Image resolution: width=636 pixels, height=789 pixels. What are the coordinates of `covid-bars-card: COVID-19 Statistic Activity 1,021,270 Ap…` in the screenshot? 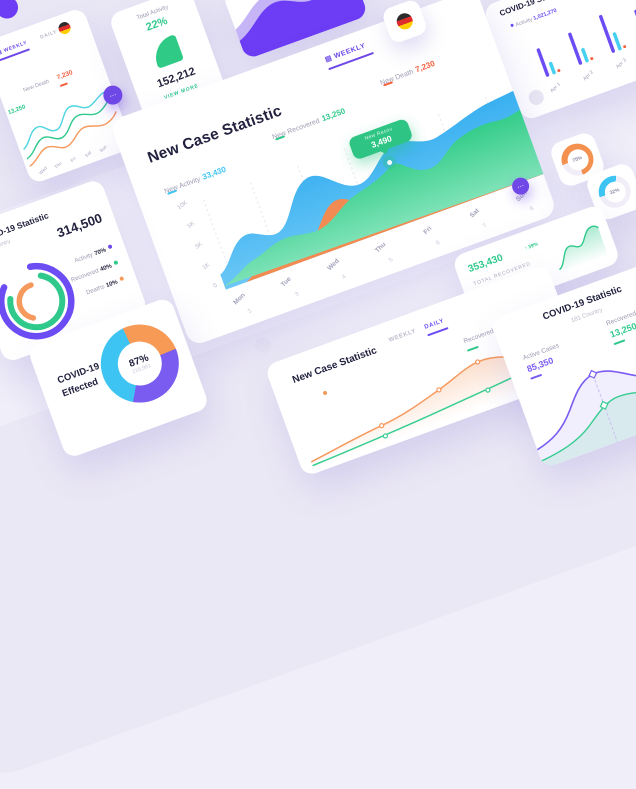 It's located at (559, 61).